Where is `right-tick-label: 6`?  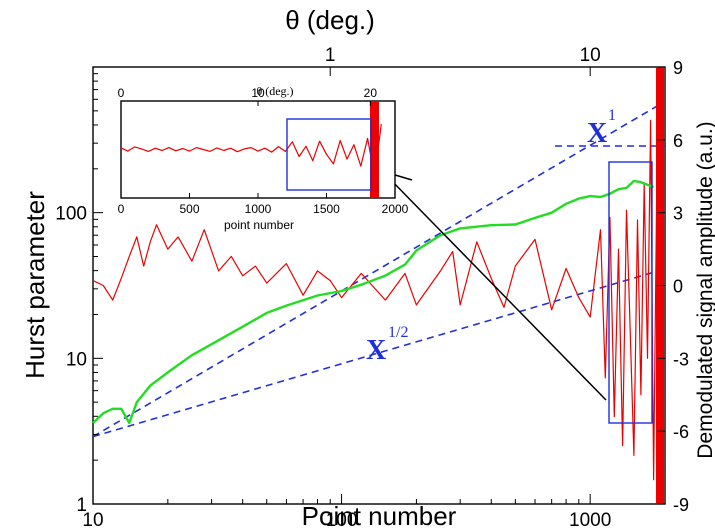 right-tick-label: 6 is located at coordinates (678, 141).